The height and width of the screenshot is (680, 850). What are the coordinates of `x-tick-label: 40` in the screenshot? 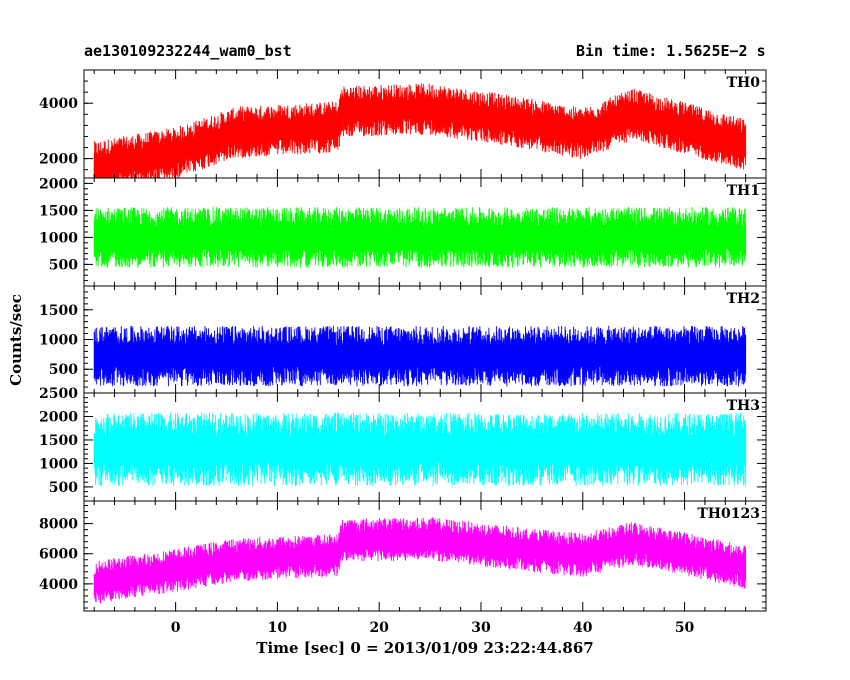 It's located at (583, 628).